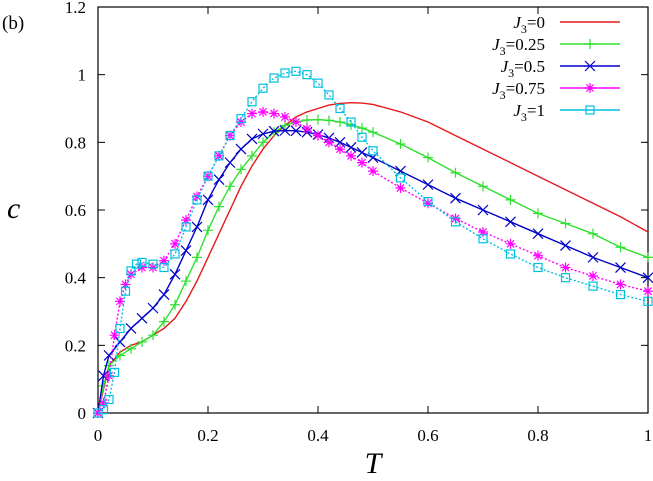 The height and width of the screenshot is (481, 653). Describe the element at coordinates (537, 435) in the screenshot. I see `x-tick-label: 0.8` at that location.